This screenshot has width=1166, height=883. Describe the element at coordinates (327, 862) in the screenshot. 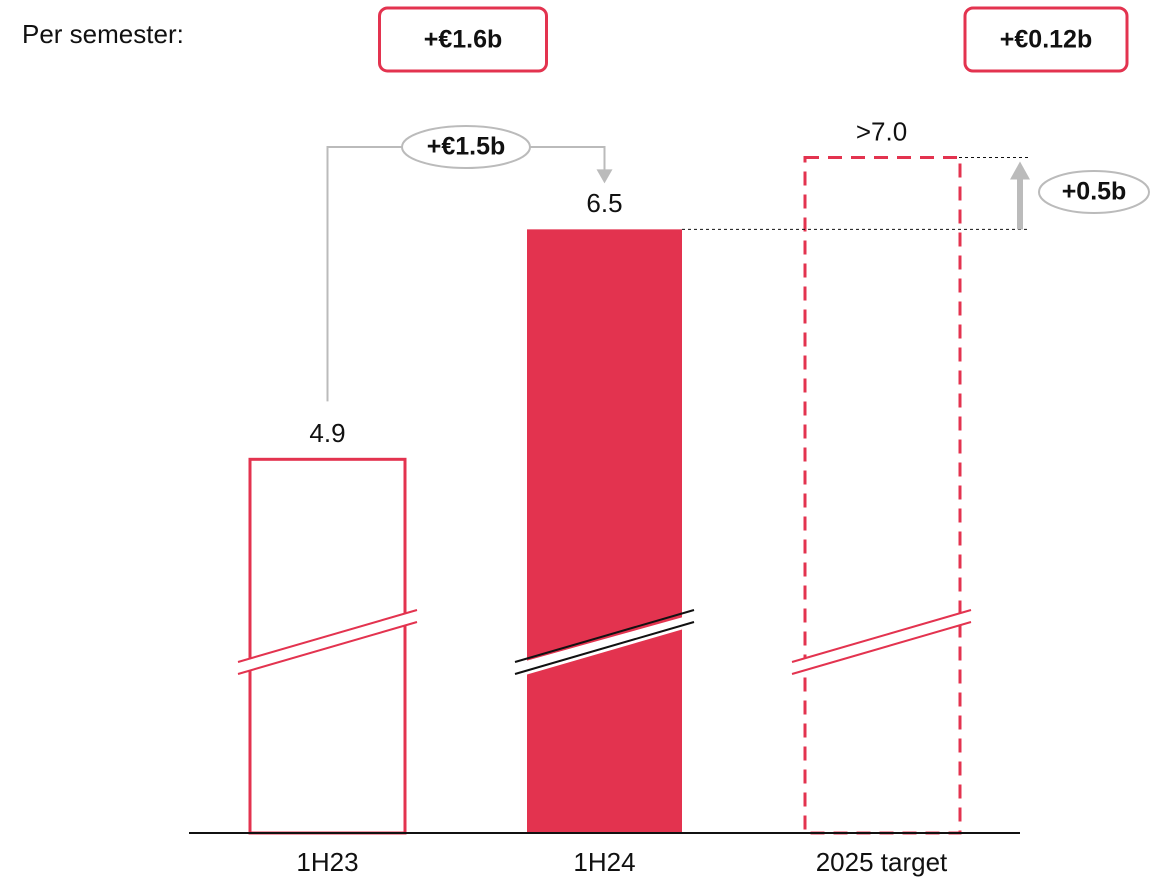

I see `x-tick-label: 1H23` at that location.